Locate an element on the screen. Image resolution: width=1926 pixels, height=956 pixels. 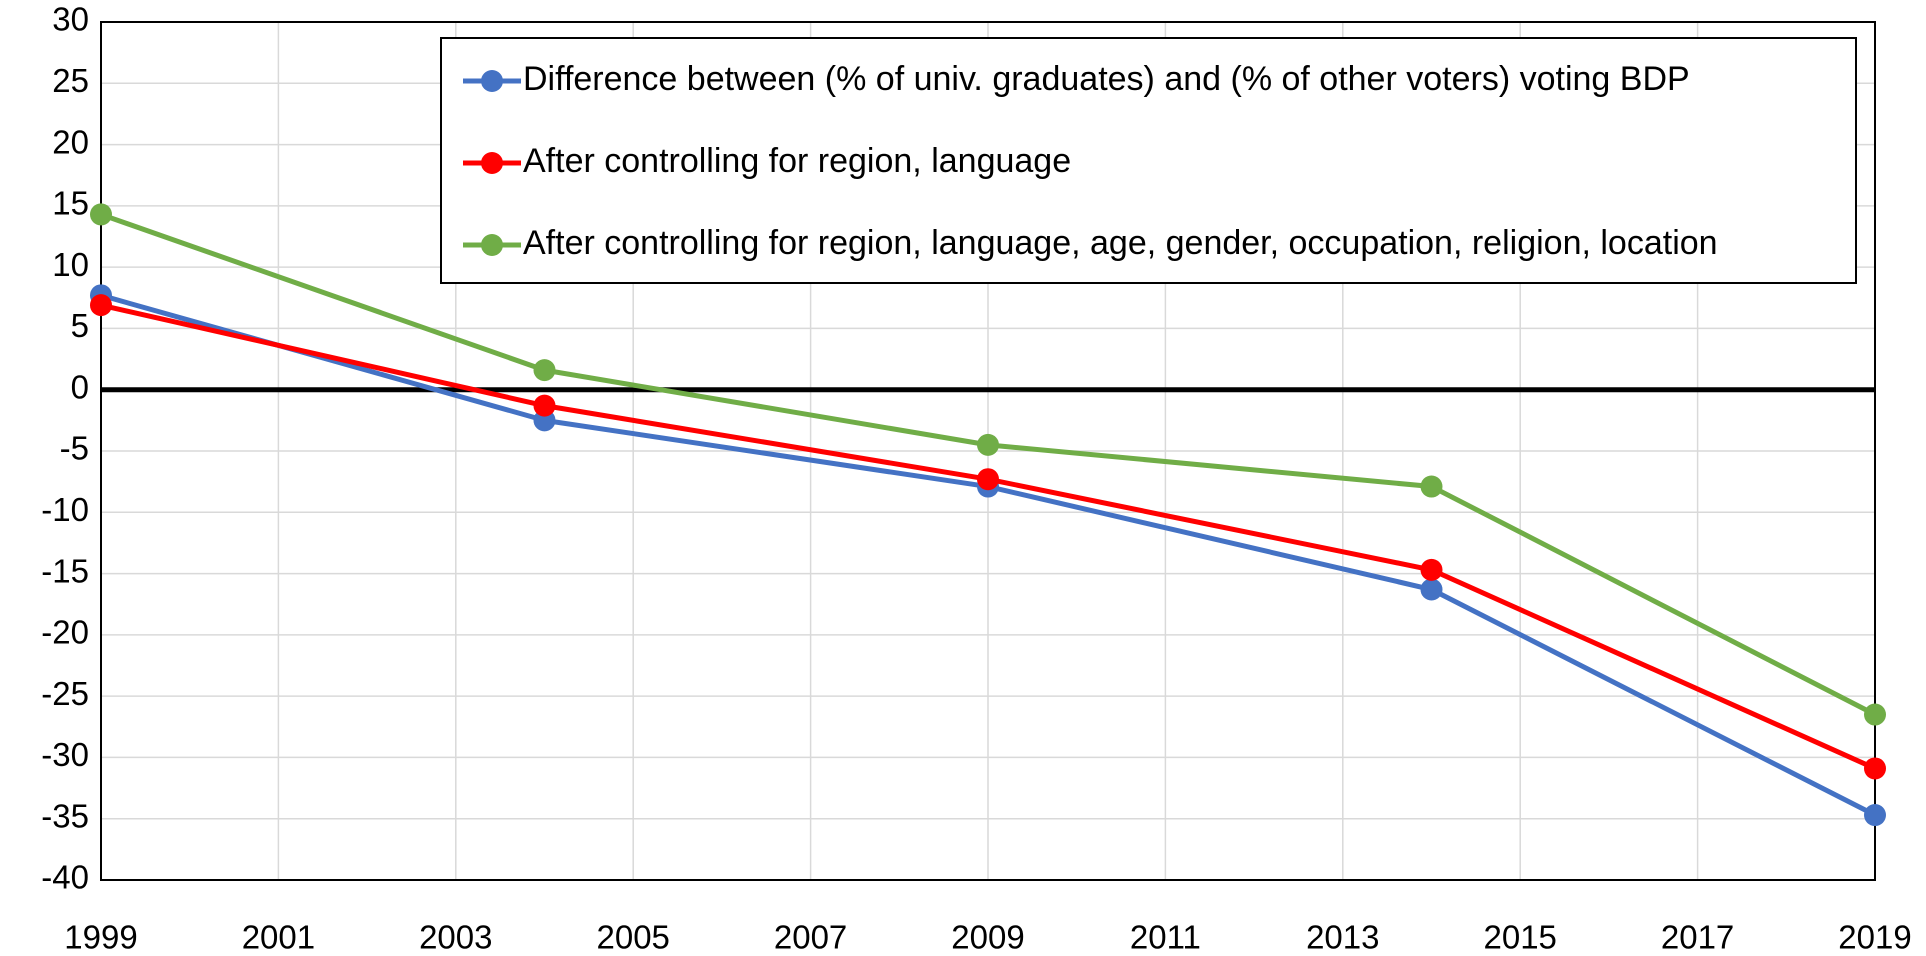
y-tick-label: -5 is located at coordinates (74, 448).